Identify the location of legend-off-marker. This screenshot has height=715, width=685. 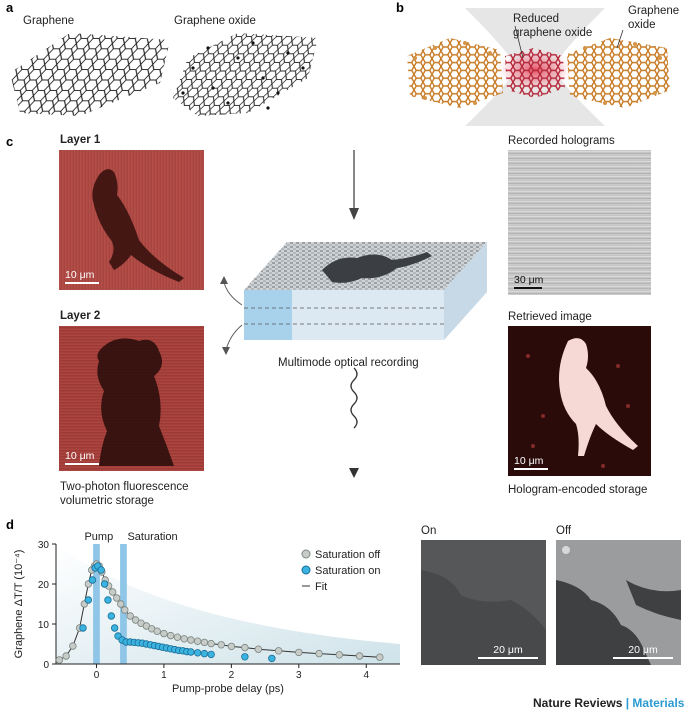
(306, 554).